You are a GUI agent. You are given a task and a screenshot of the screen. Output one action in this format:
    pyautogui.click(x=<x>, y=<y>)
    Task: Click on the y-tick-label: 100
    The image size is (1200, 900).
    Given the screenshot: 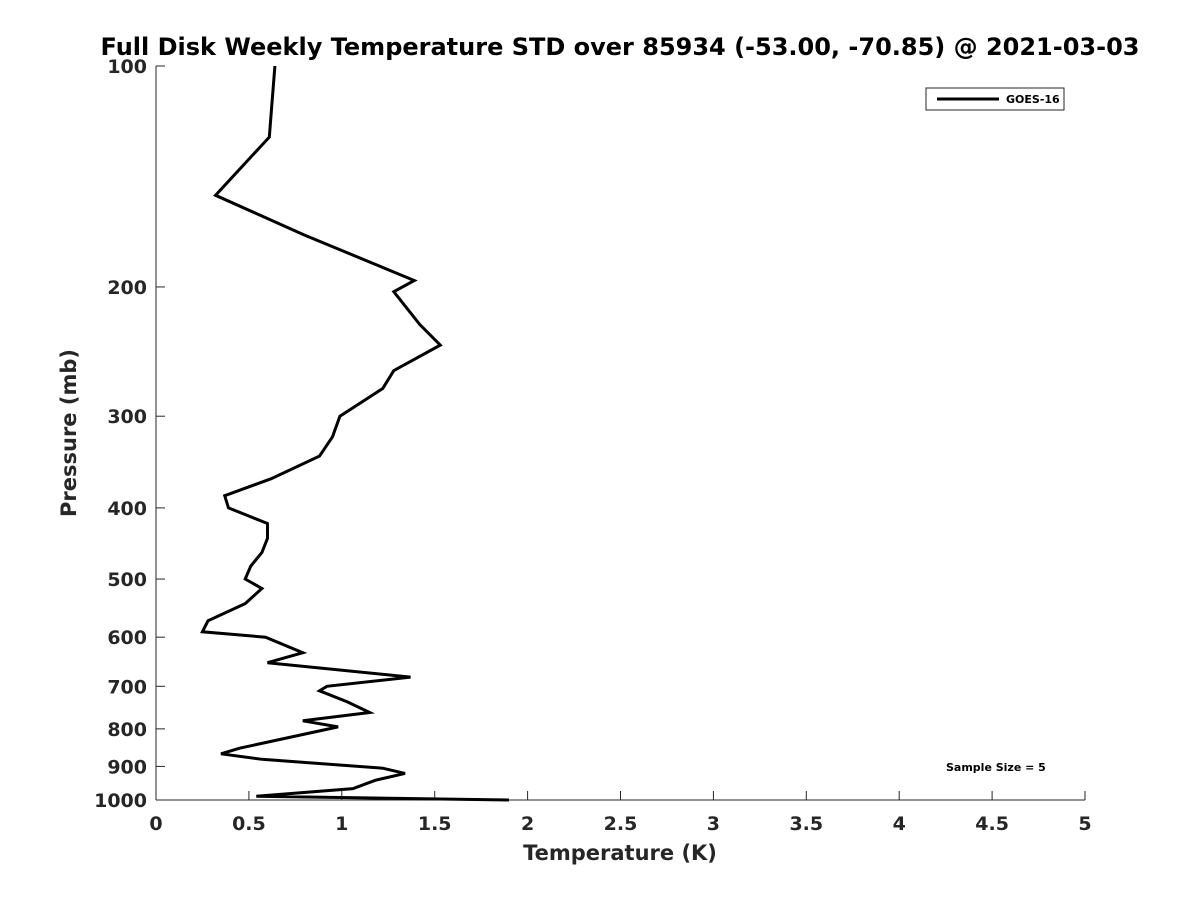 What is the action you would take?
    pyautogui.click(x=127, y=67)
    